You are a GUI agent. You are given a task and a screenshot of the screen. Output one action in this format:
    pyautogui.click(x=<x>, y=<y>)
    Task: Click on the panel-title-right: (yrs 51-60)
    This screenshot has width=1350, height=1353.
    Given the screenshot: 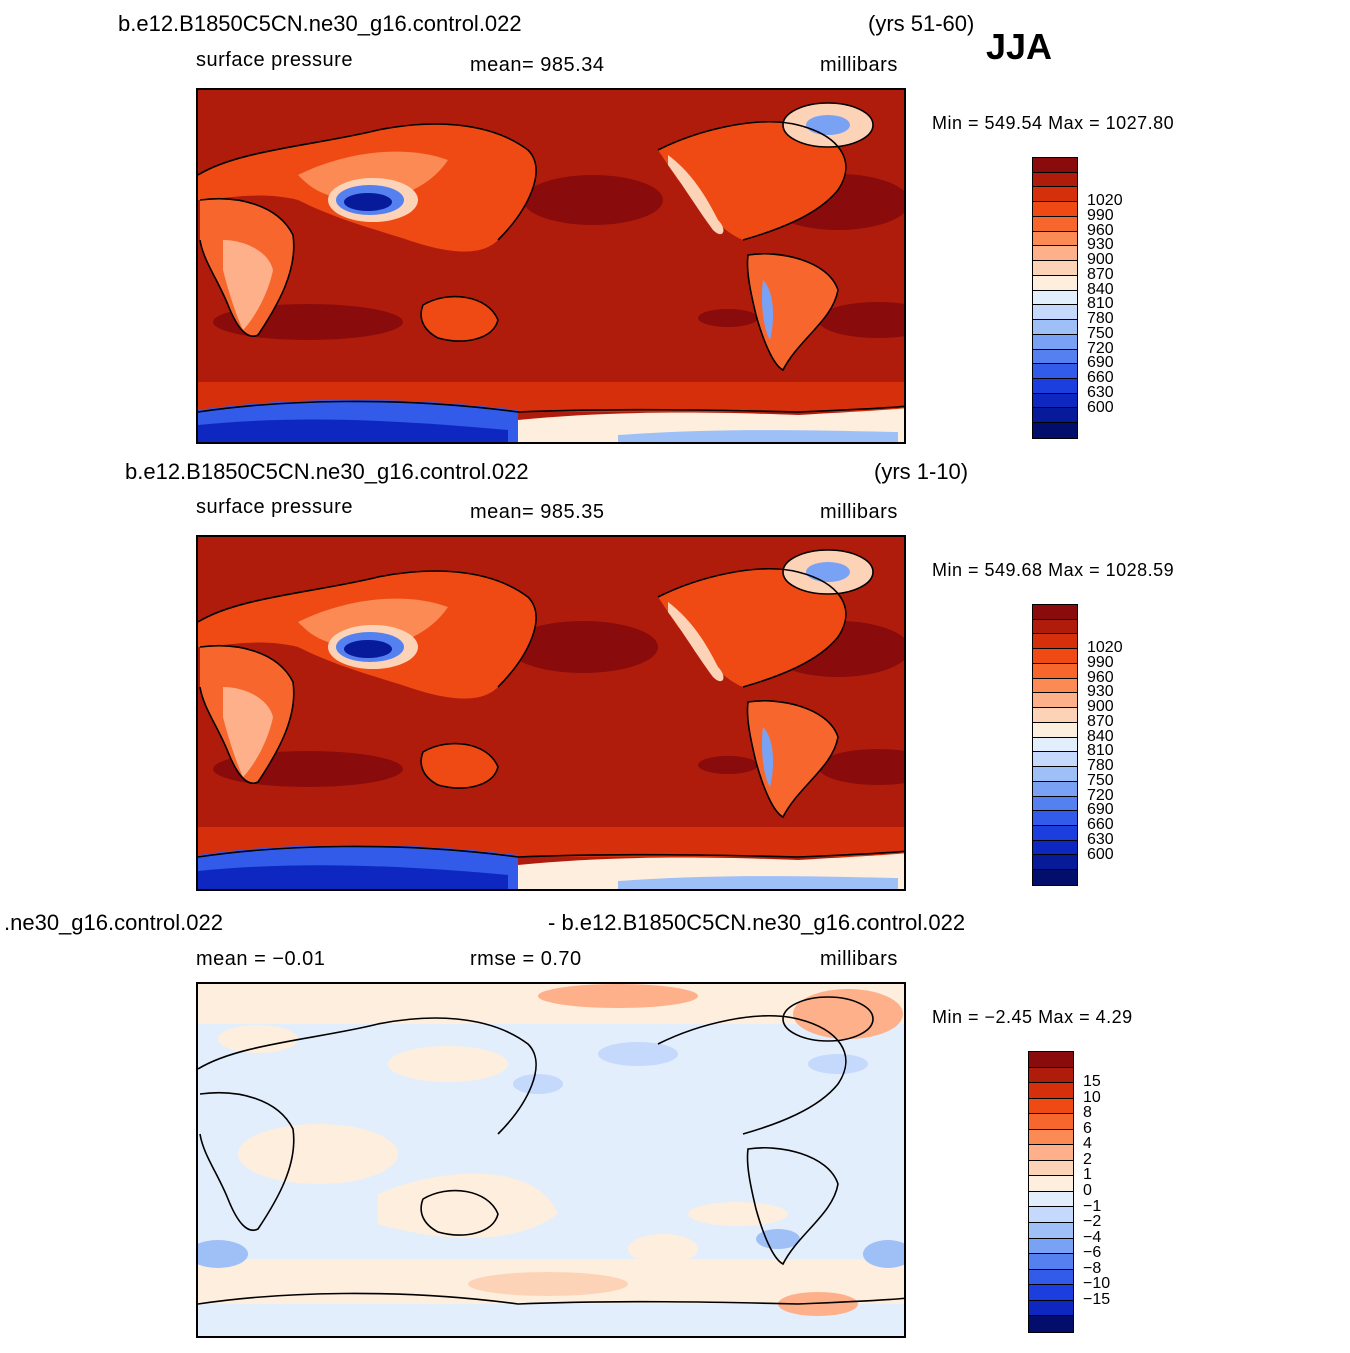 What is the action you would take?
    pyautogui.click(x=921, y=23)
    